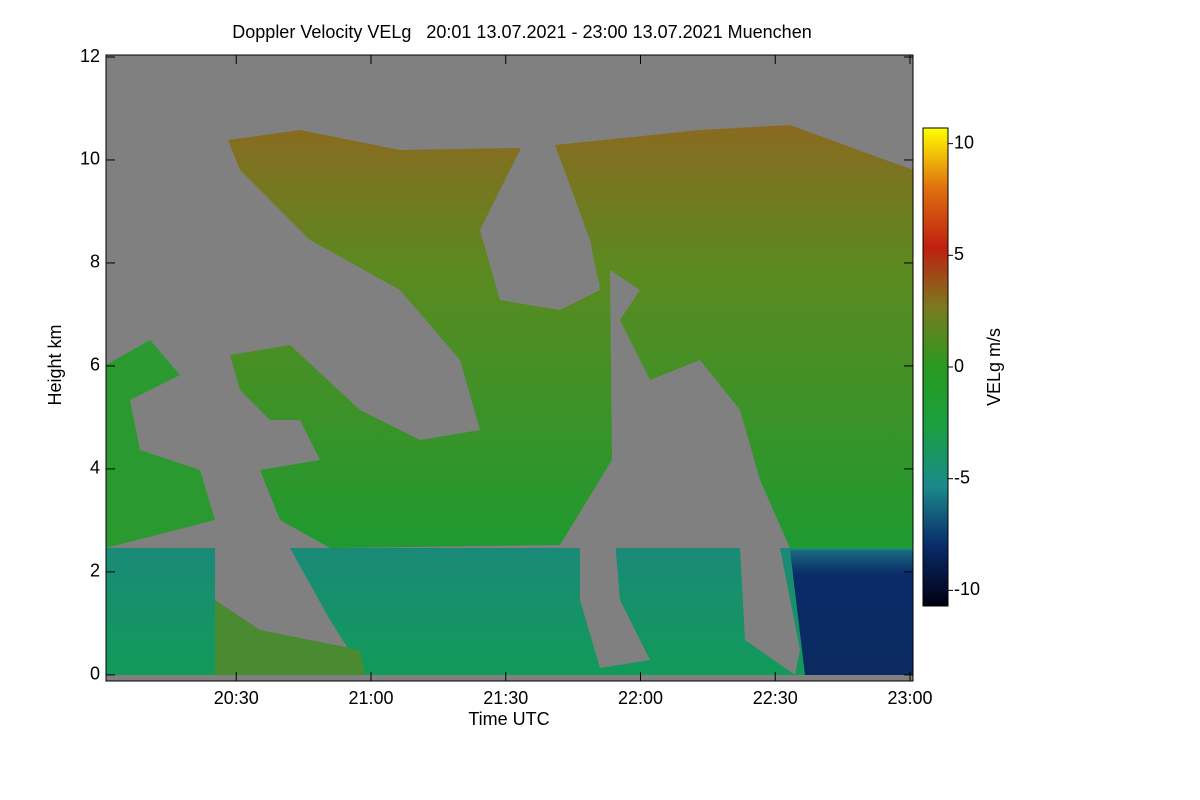 This screenshot has height=800, width=1200. What do you see at coordinates (962, 477) in the screenshot?
I see `colorbar-tick-label: -5` at bounding box center [962, 477].